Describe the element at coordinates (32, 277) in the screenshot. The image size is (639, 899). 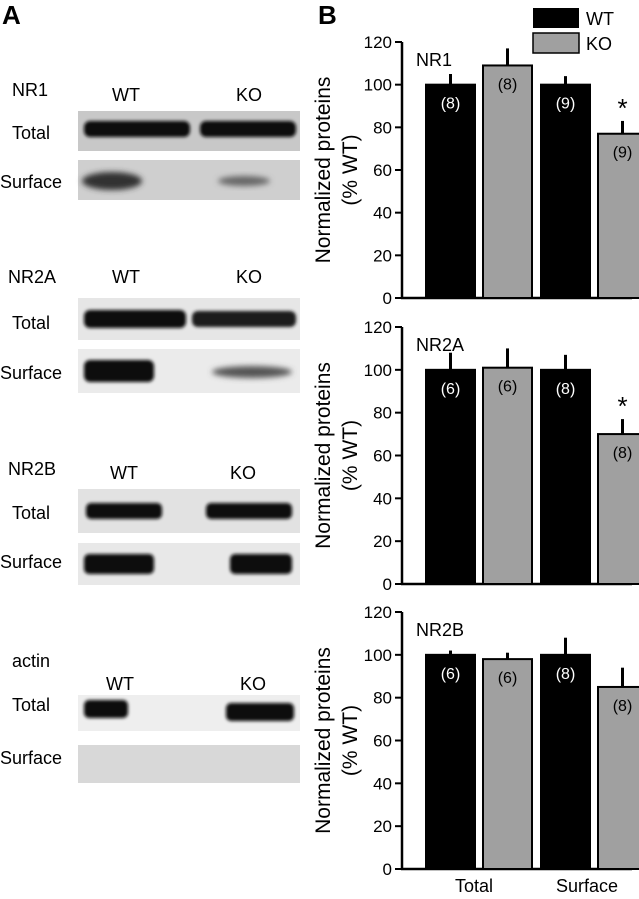
I see `blot-nr2a-title: NR2A` at that location.